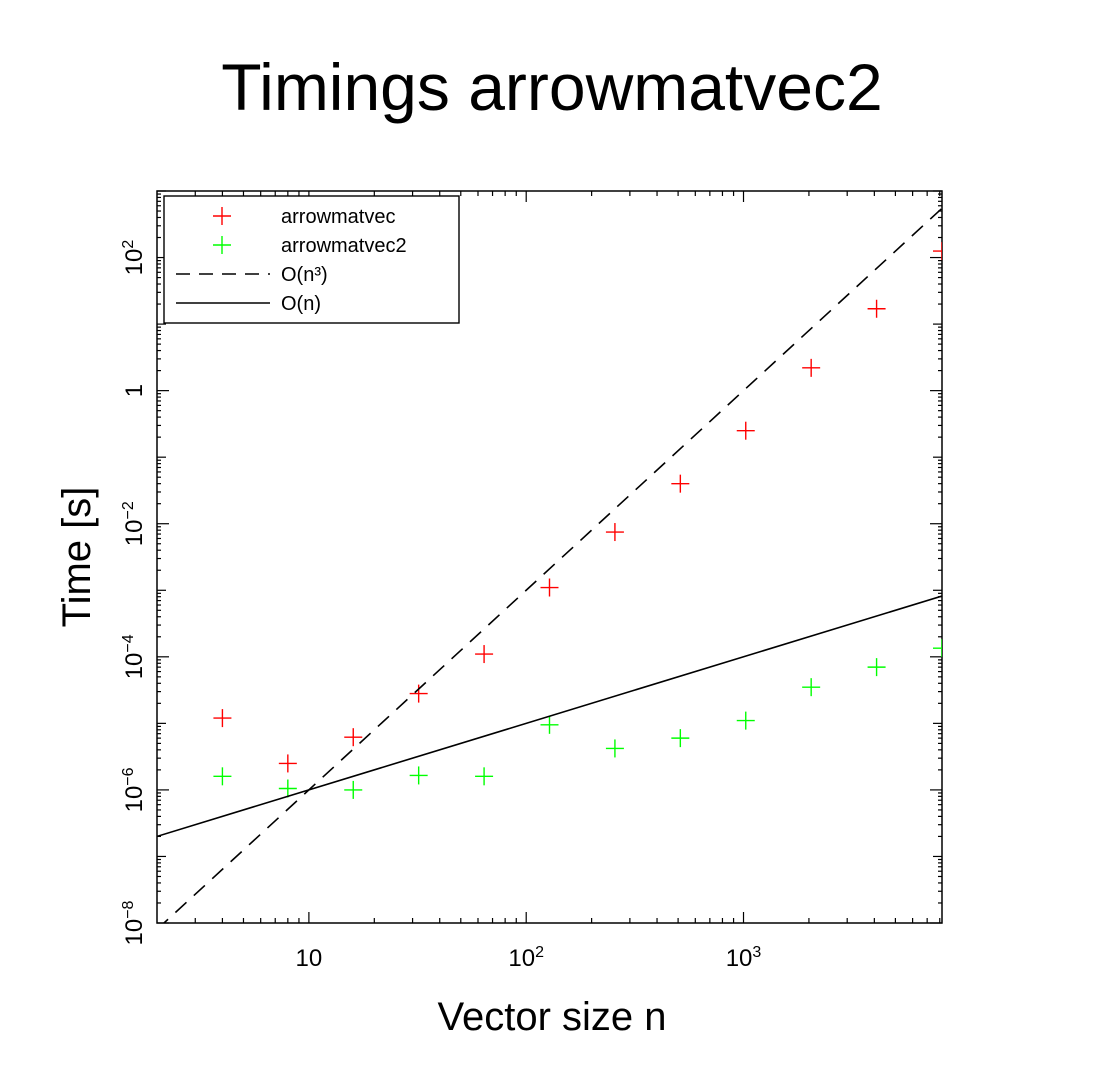 Image resolution: width=1100 pixels, height=1070 pixels. I want to click on legend-entry: O(n³), so click(252, 275).